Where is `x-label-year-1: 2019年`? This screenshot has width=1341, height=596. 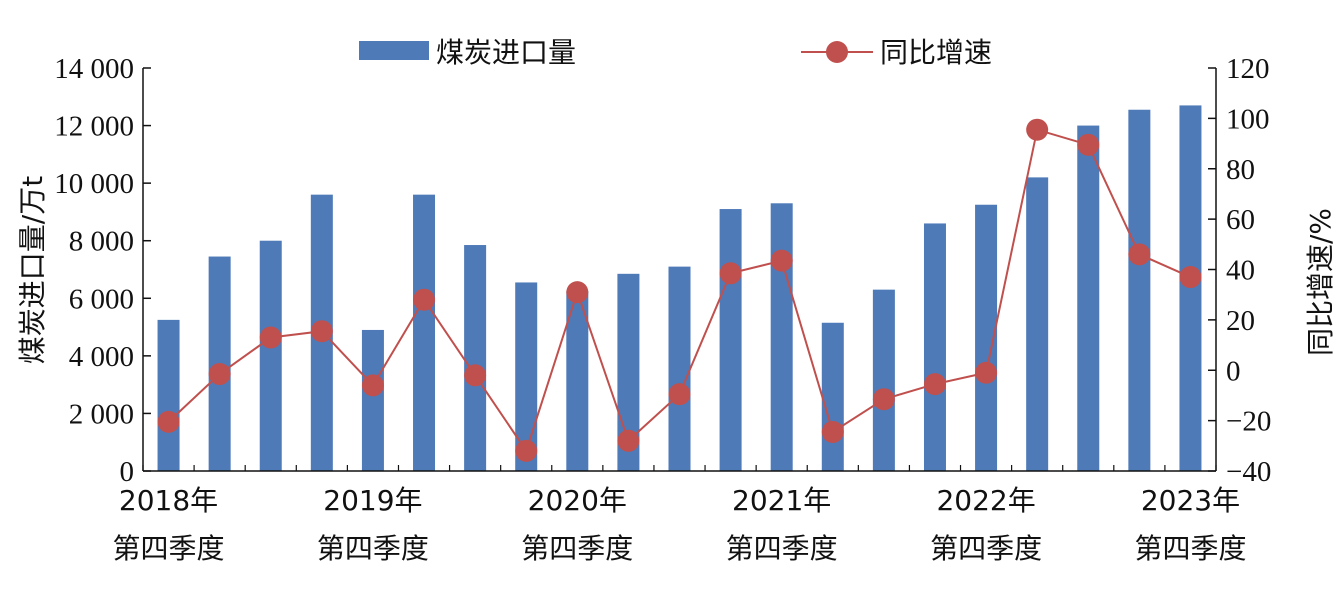 x-label-year-1: 2019年 is located at coordinates (372, 500).